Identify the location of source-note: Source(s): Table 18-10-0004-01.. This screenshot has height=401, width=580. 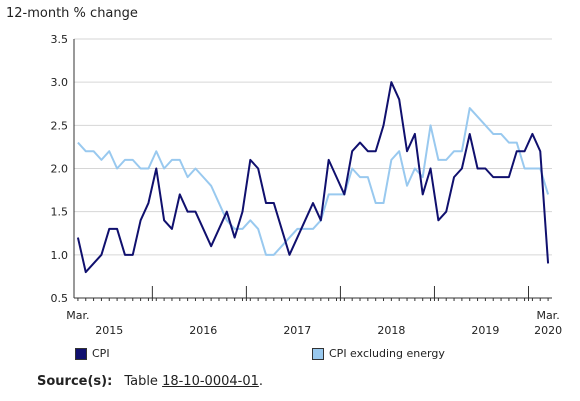
(150, 381).